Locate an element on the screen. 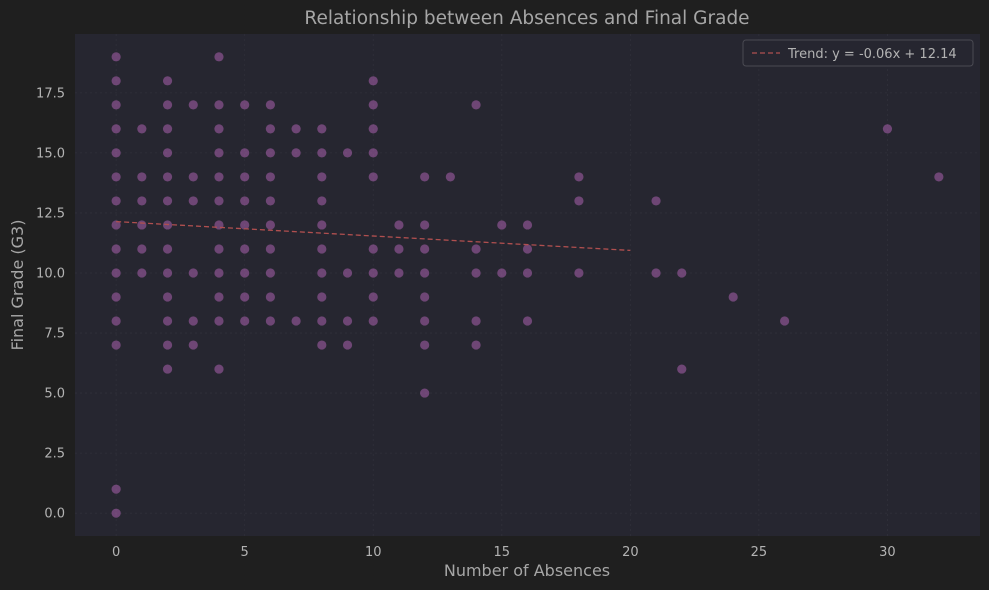  x-axis-title: Number of Absences is located at coordinates (527, 570).